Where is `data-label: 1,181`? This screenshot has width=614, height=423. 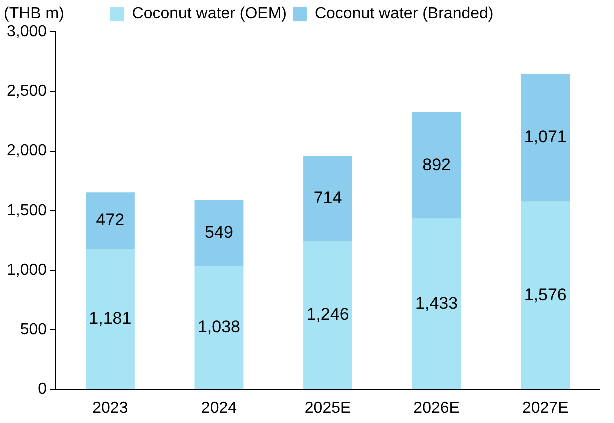 data-label: 1,181 is located at coordinates (110, 318).